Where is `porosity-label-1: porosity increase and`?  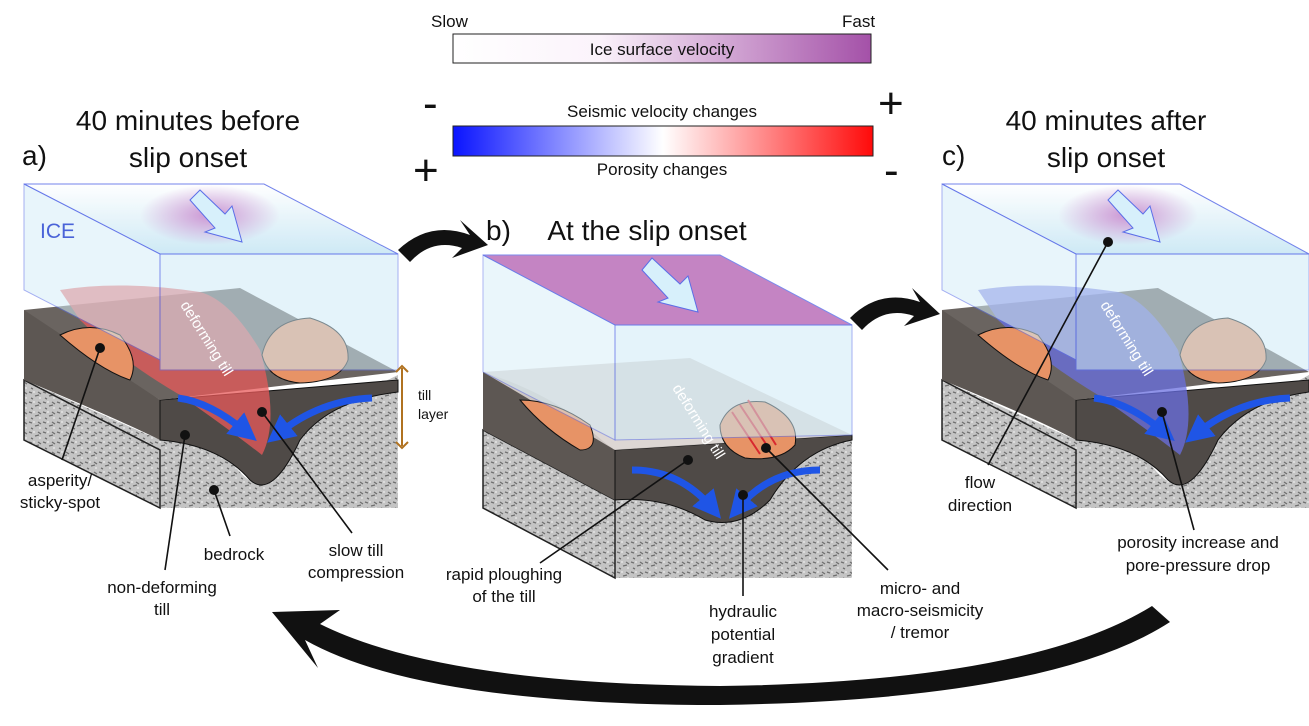
porosity-label-1: porosity increase and is located at coordinates (1198, 542).